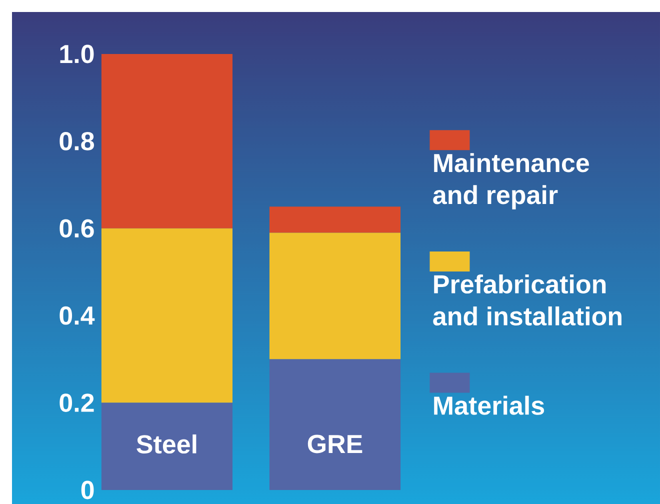 This screenshot has width=660, height=504. I want to click on y-tick-label: 0.2, so click(77, 403).